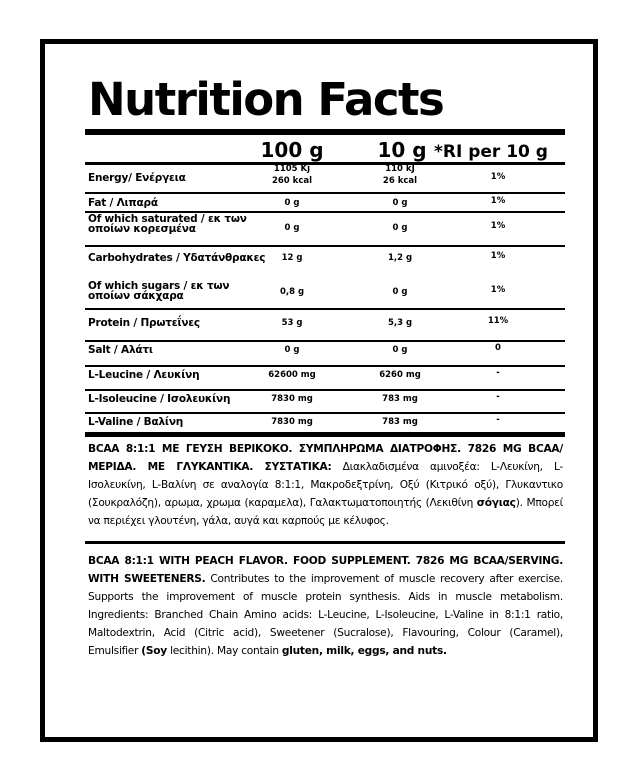  I want to click on nutrient-label-line: Fat / Λιπαρά, so click(123, 202).